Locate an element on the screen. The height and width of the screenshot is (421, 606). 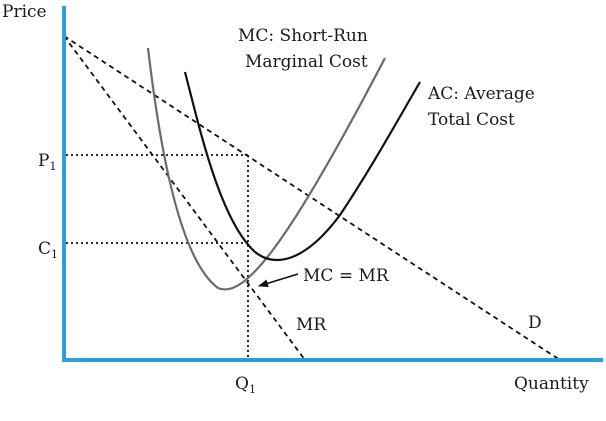
x-axis-label: Quantity is located at coordinates (551, 384).